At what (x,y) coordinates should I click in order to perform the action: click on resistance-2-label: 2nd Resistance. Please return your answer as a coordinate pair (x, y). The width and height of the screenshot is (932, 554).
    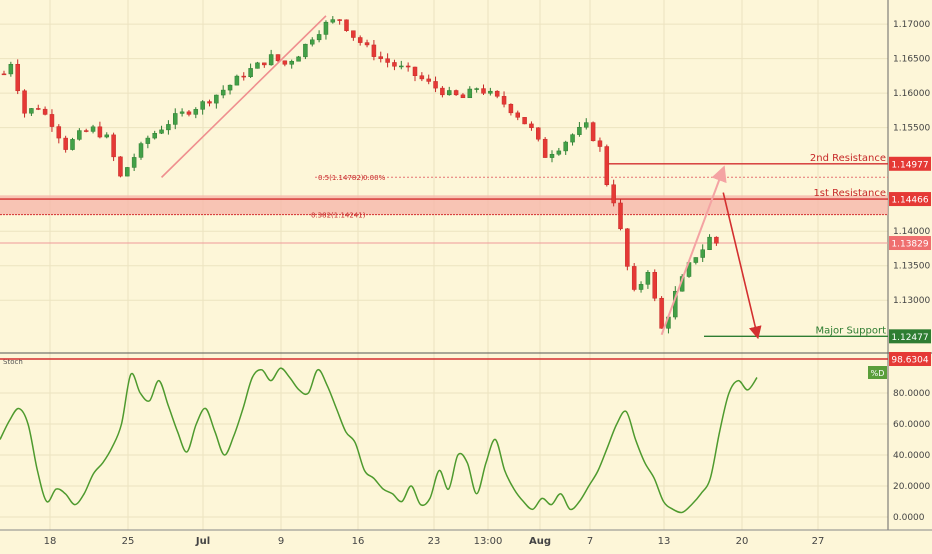
    Looking at the image, I should click on (848, 158).